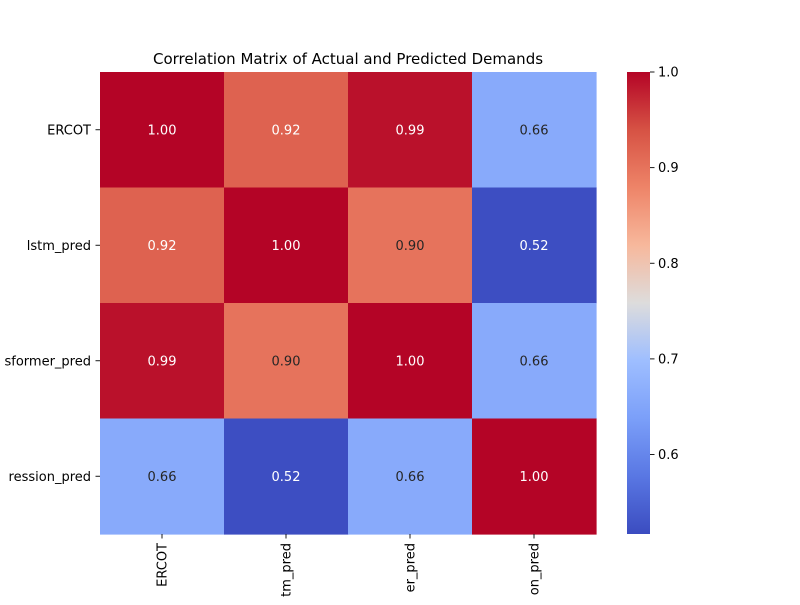 This screenshot has height=605, width=800. What do you see at coordinates (411, 567) in the screenshot?
I see `column-tick-label: er_pred` at bounding box center [411, 567].